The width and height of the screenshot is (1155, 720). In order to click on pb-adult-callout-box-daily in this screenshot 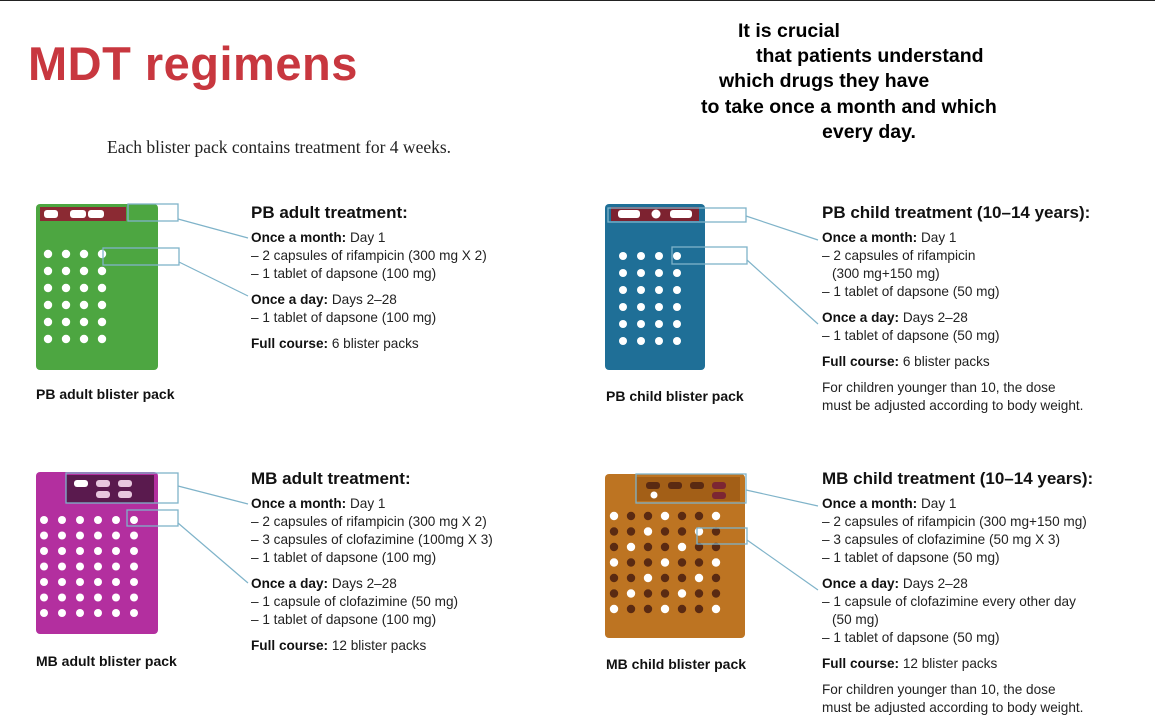, I will do `click(141, 256)`.